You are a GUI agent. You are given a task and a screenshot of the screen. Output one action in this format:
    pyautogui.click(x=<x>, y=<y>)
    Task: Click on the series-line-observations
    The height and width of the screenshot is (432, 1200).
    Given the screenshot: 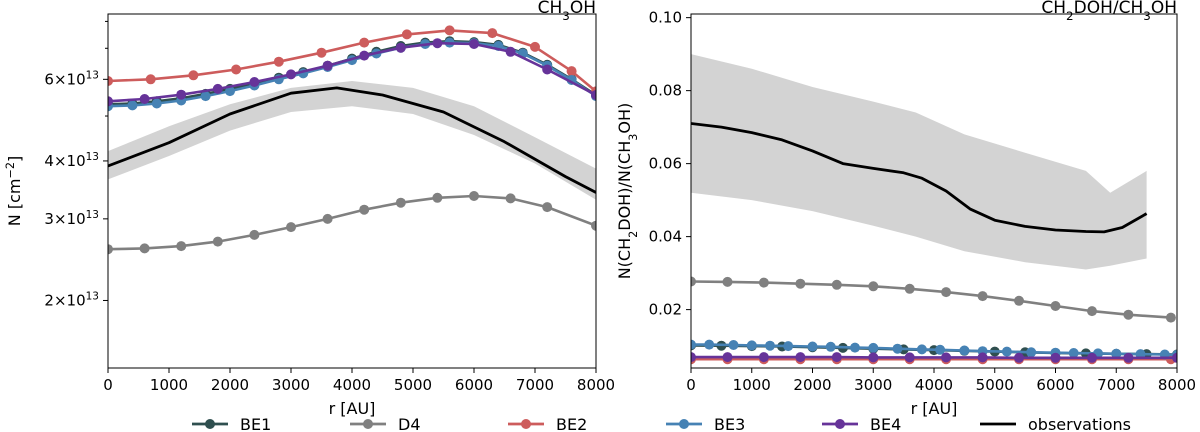 What is the action you would take?
    pyautogui.click(x=352, y=140)
    